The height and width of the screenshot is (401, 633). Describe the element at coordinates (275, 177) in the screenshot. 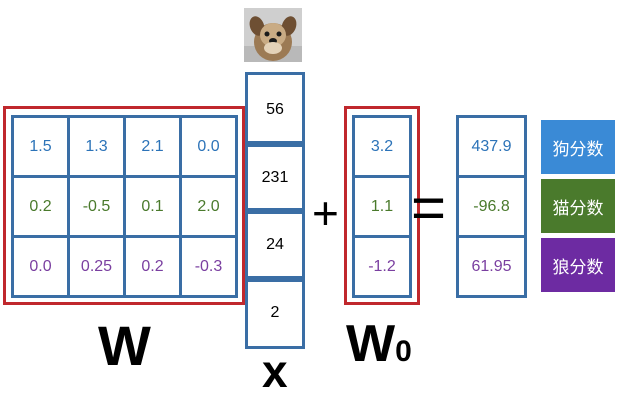

I see `vector-x-cell: 231` at that location.